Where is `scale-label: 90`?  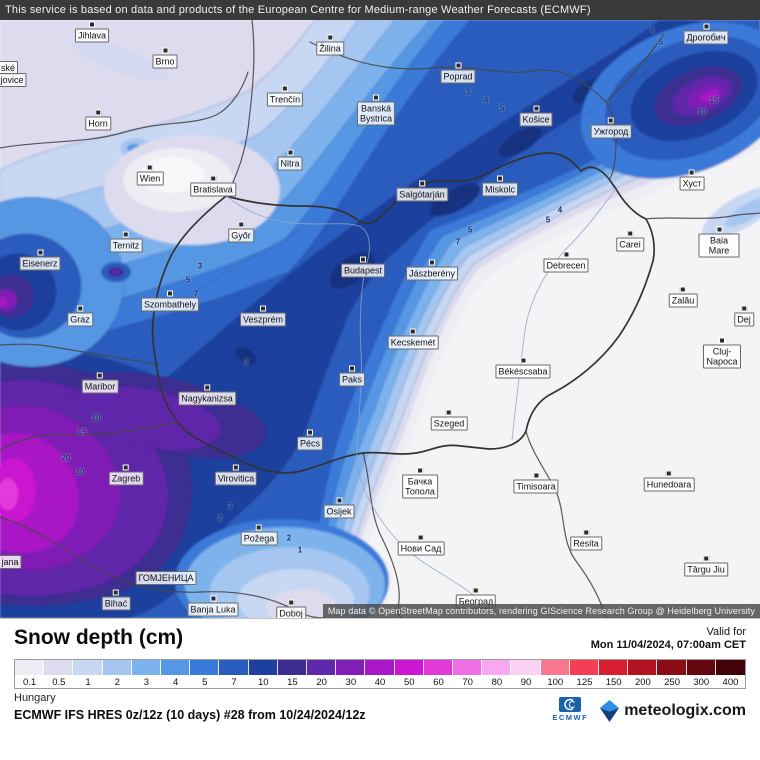 scale-label: 90 is located at coordinates (526, 682).